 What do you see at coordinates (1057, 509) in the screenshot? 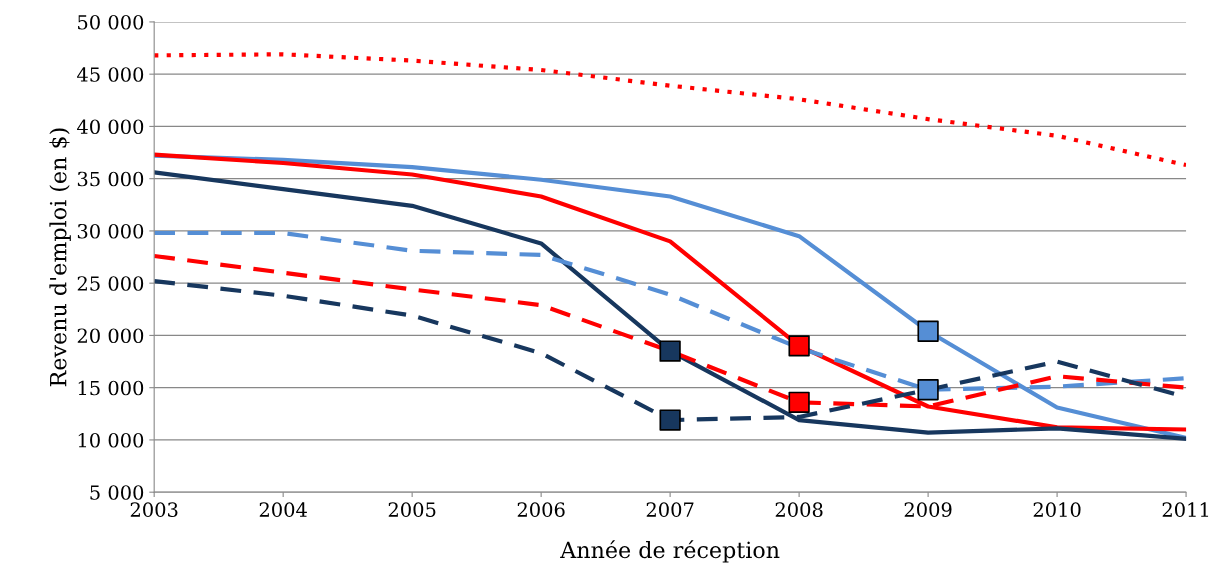
I see `x-tick-label: 2010` at bounding box center [1057, 509].